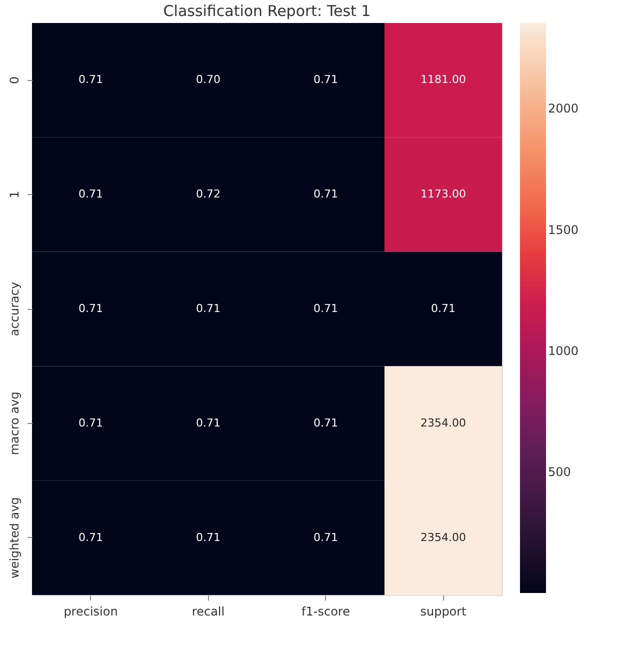 The height and width of the screenshot is (645, 628). Describe the element at coordinates (443, 79) in the screenshot. I see `data-label: 1181.00` at that location.